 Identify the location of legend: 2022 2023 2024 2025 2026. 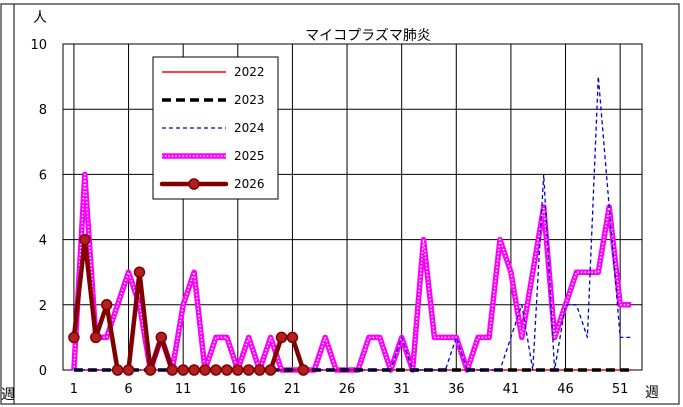
(215, 128).